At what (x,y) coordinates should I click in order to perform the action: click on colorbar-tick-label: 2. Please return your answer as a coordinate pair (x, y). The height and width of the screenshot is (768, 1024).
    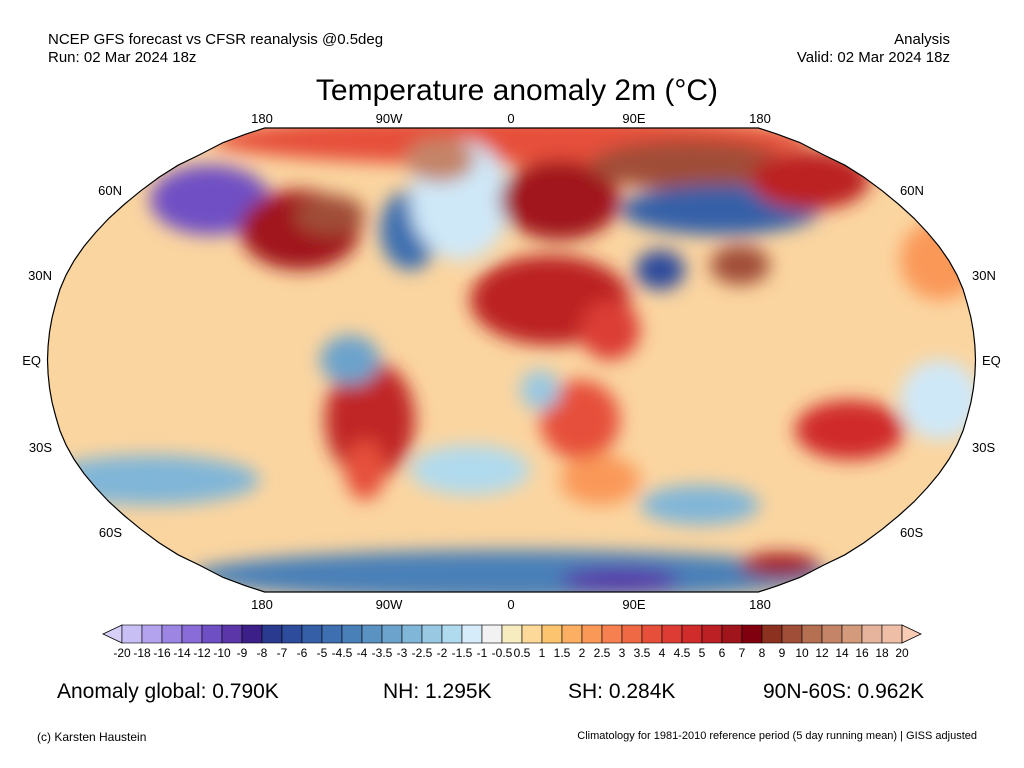
    Looking at the image, I should click on (582, 653).